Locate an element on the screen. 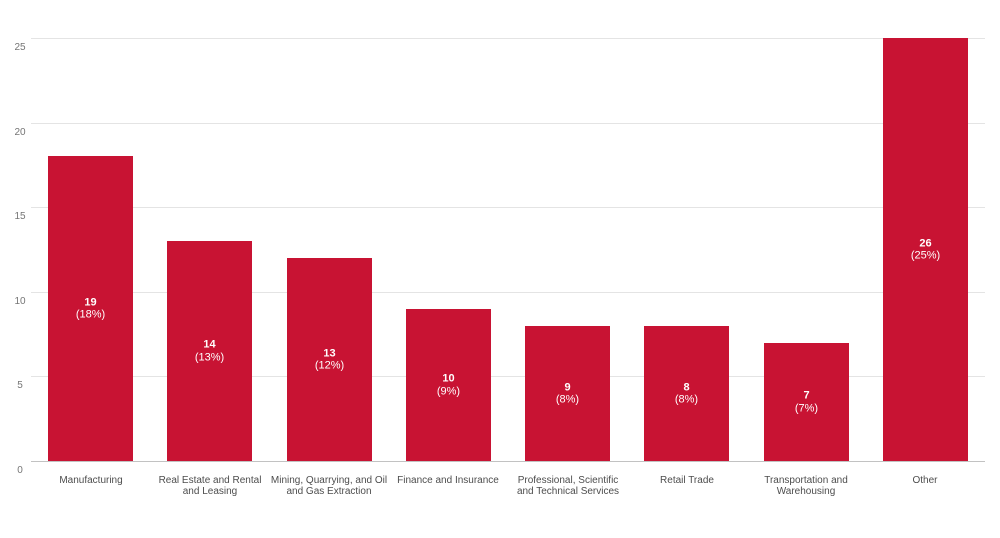 The width and height of the screenshot is (1000, 538). bar-count: 8 is located at coordinates (686, 387).